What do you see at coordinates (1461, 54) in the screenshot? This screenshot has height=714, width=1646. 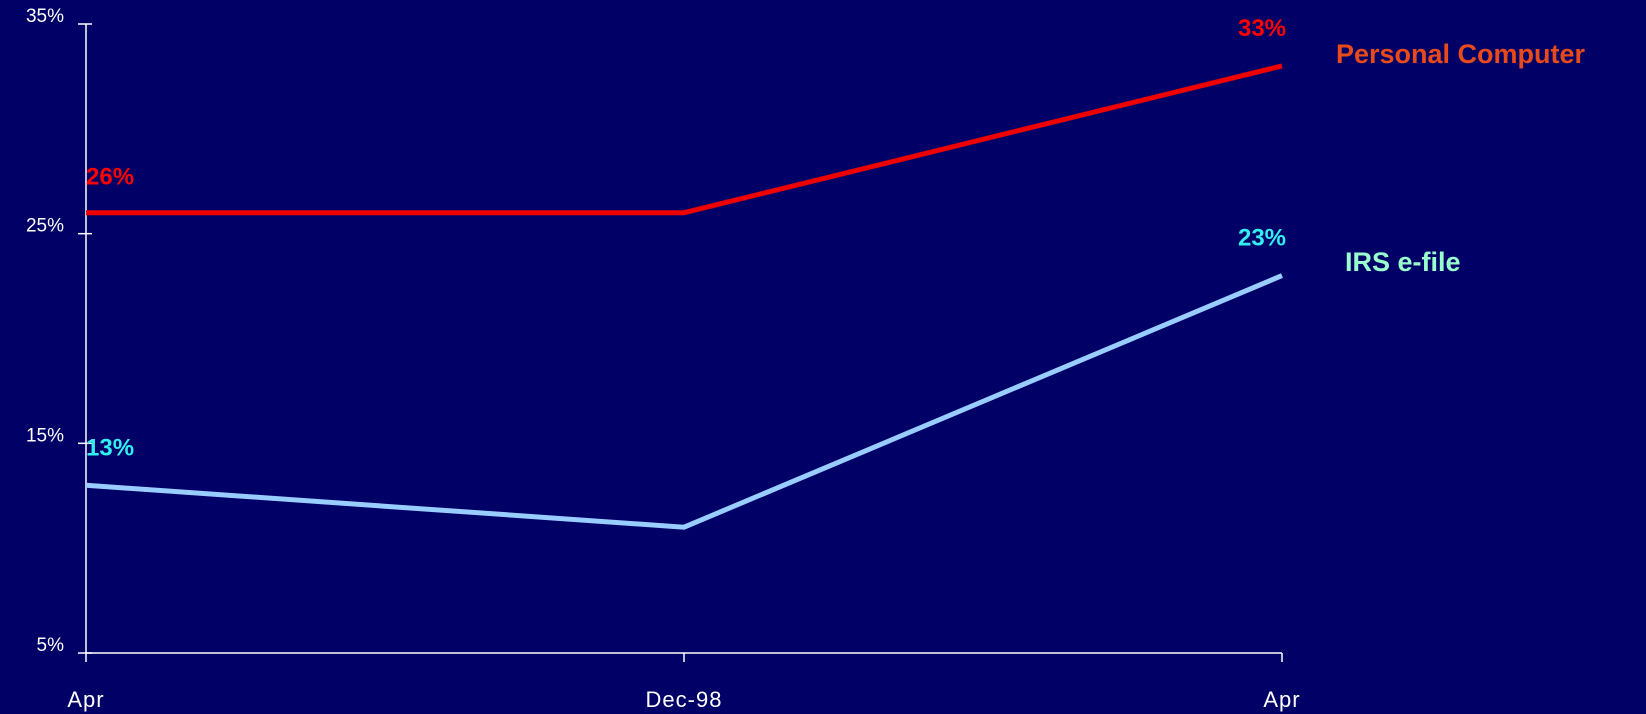 I see `legend-label: Personal Computer` at bounding box center [1461, 54].